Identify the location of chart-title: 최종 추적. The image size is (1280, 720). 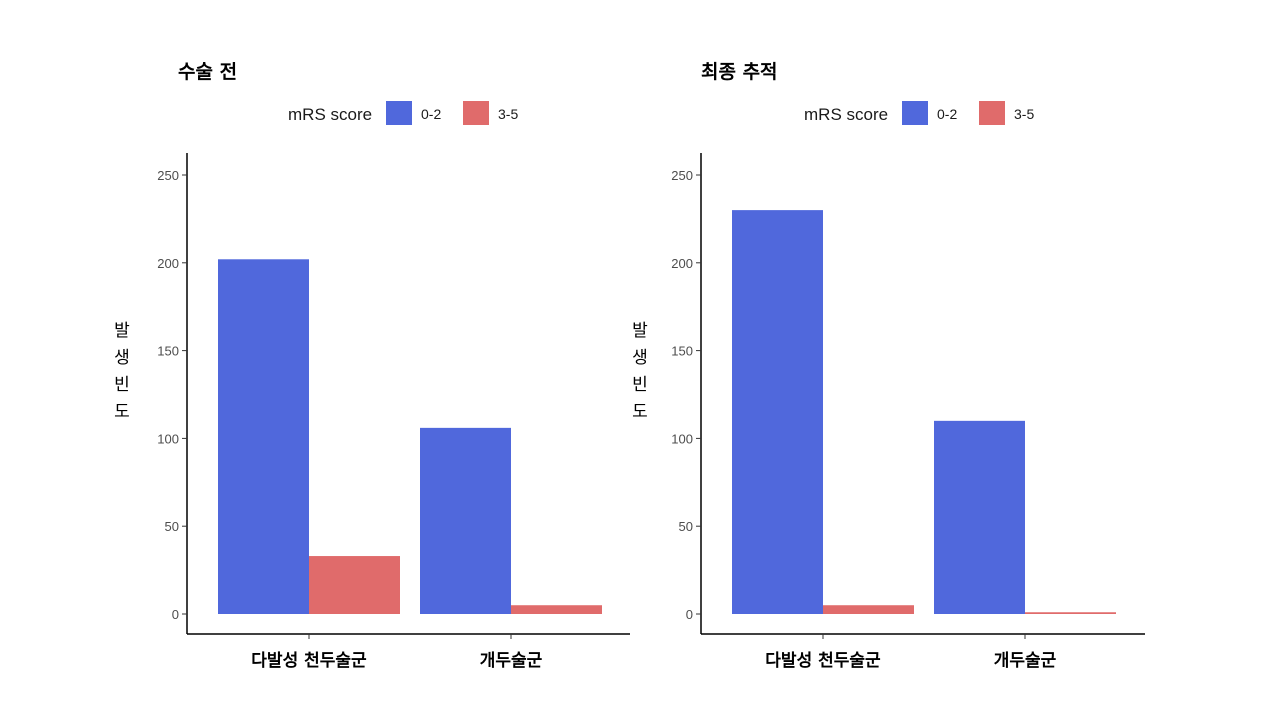
(739, 72).